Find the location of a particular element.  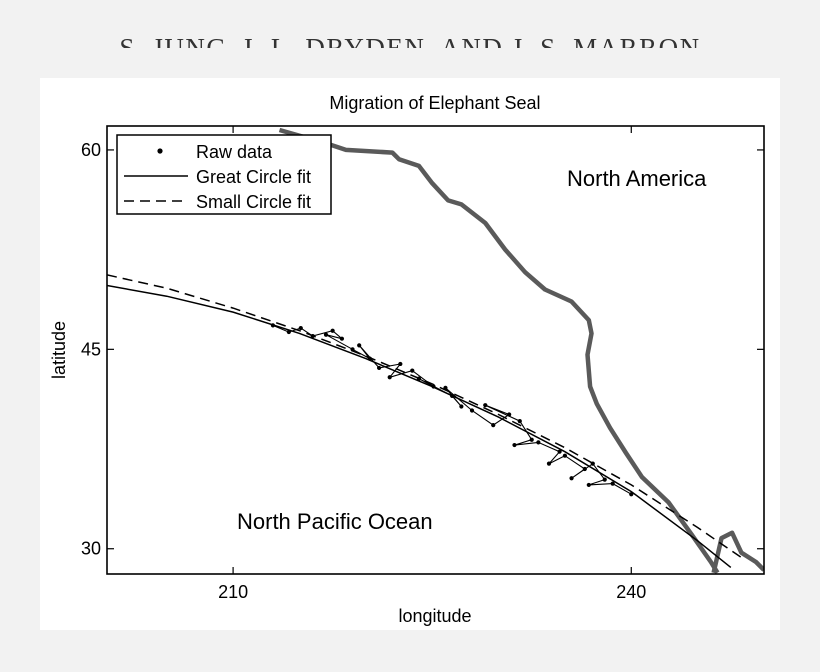

annotation-north-pacific-ocean: North Pacific Ocean is located at coordinates (335, 521).